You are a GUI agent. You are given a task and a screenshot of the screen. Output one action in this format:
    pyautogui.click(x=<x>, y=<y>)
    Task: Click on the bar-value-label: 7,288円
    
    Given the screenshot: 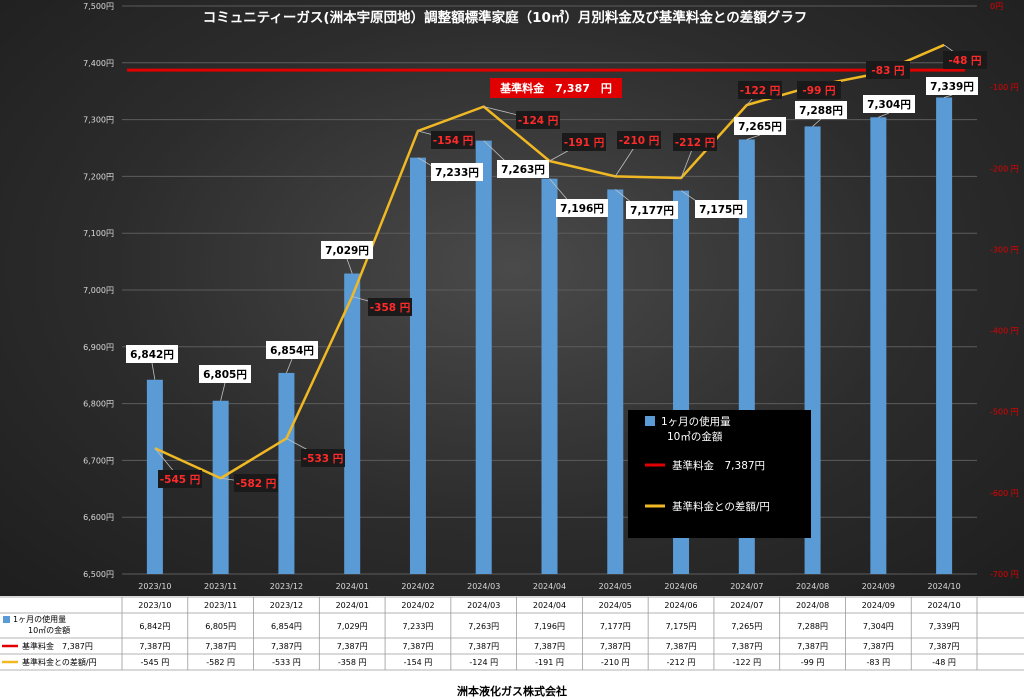 What is the action you would take?
    pyautogui.click(x=821, y=111)
    